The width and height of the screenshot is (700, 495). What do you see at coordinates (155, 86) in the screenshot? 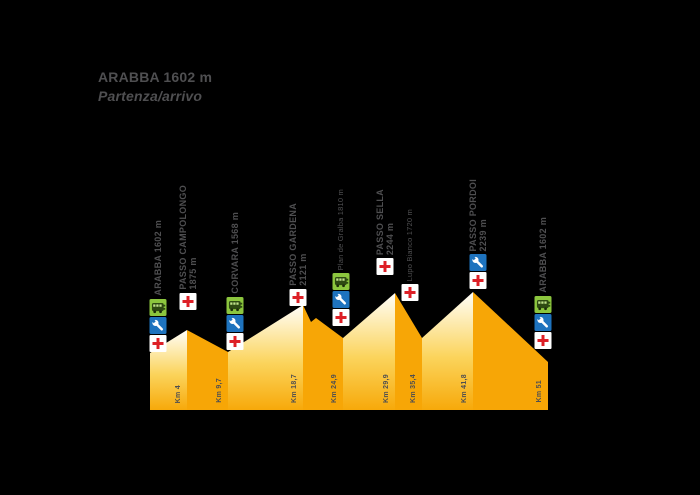
I see `chart-title: ARABBA 1602 m Partenza/arrivo` at bounding box center [155, 86].